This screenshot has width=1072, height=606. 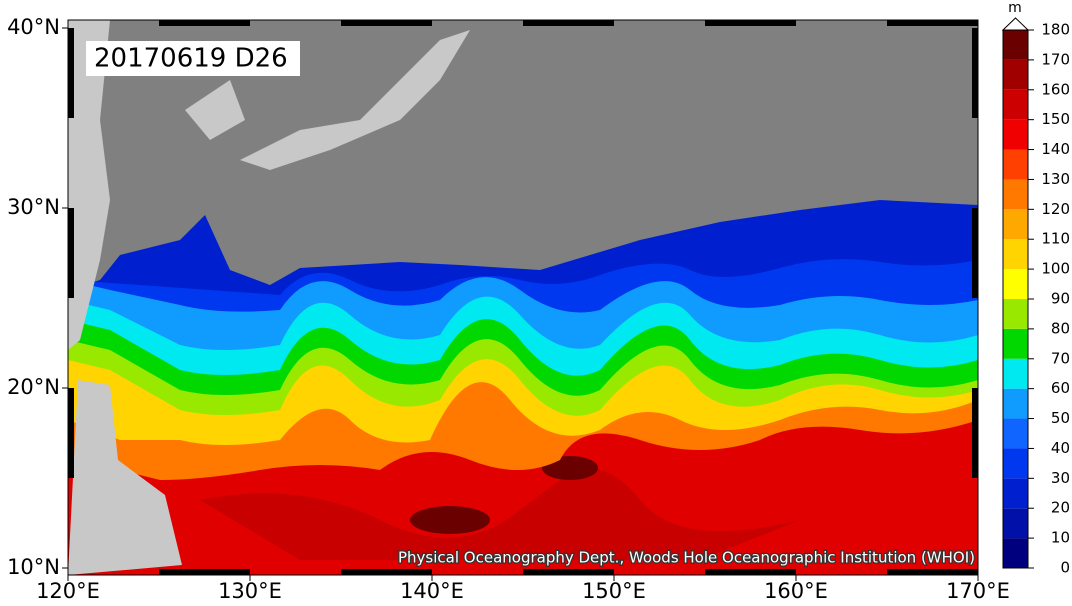 I want to click on map-title: 20170619 D26, so click(x=191, y=59).